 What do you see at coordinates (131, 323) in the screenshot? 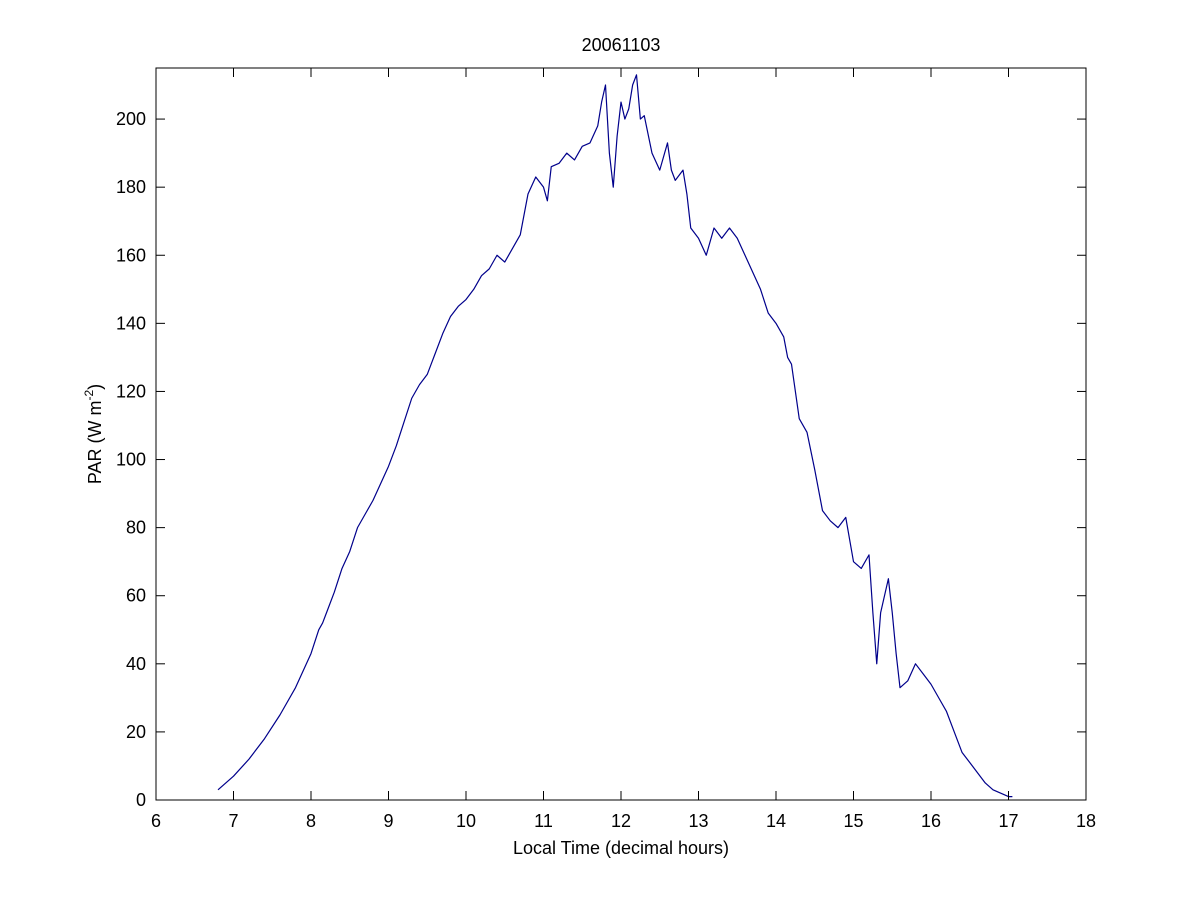
I see `y-tick-label: 140` at bounding box center [131, 323].